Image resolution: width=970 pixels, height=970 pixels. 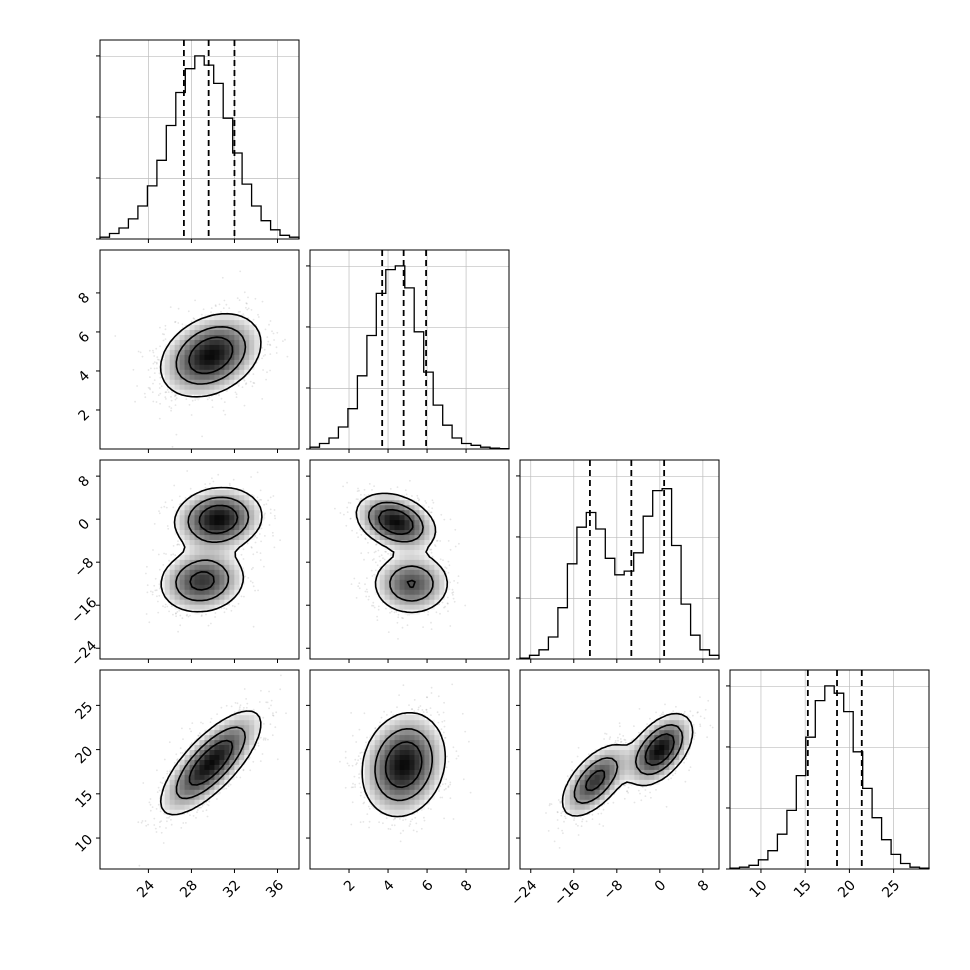 What do you see at coordinates (199, 349) in the screenshot?
I see `panel-frame` at bounding box center [199, 349].